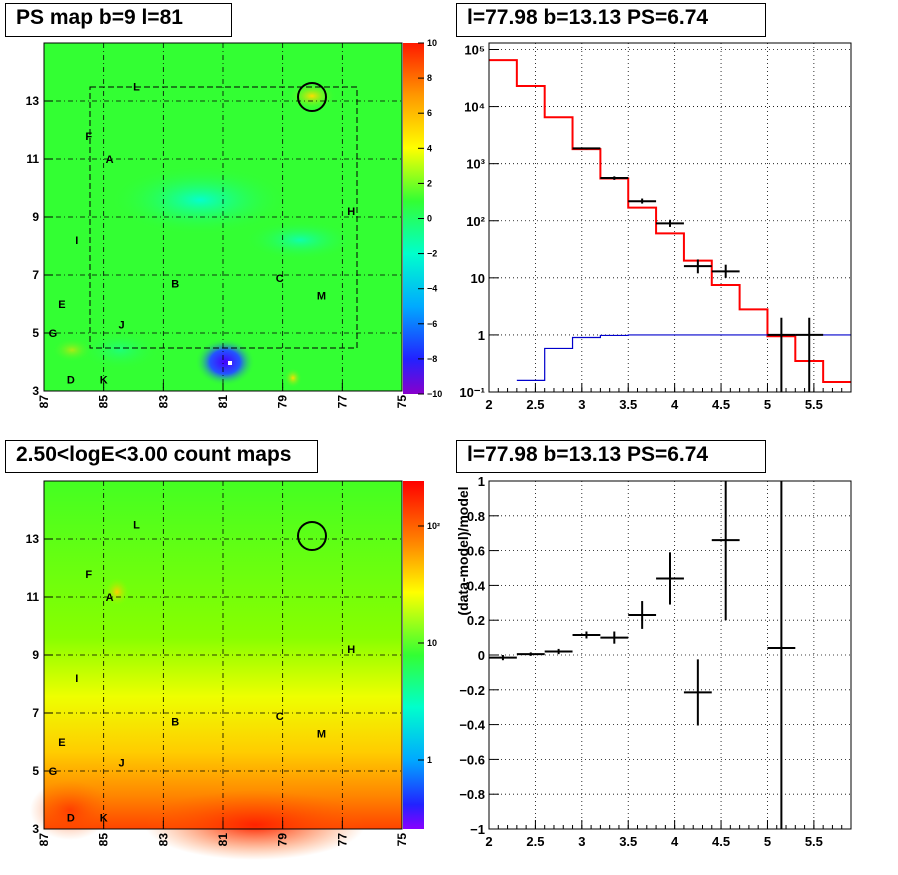  I want to click on y-tick-label: 10², so click(475, 221).